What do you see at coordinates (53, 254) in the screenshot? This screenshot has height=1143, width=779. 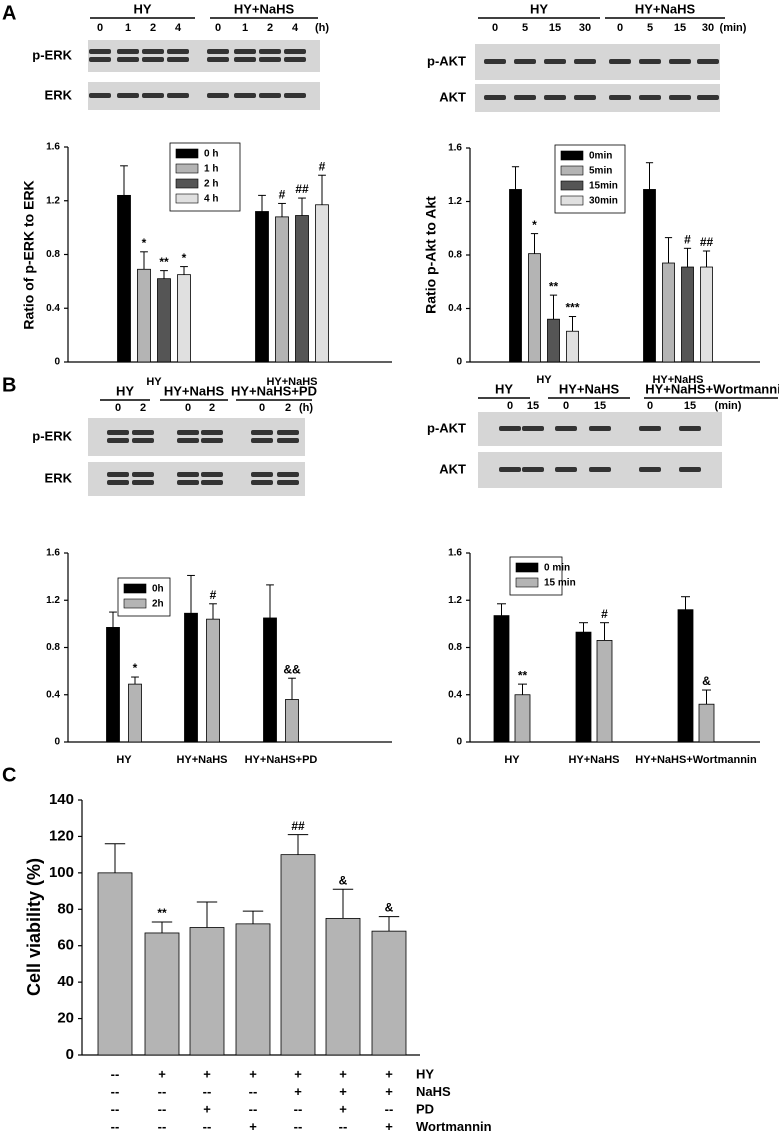 I see `y-tick-label: 0.8` at bounding box center [53, 254].